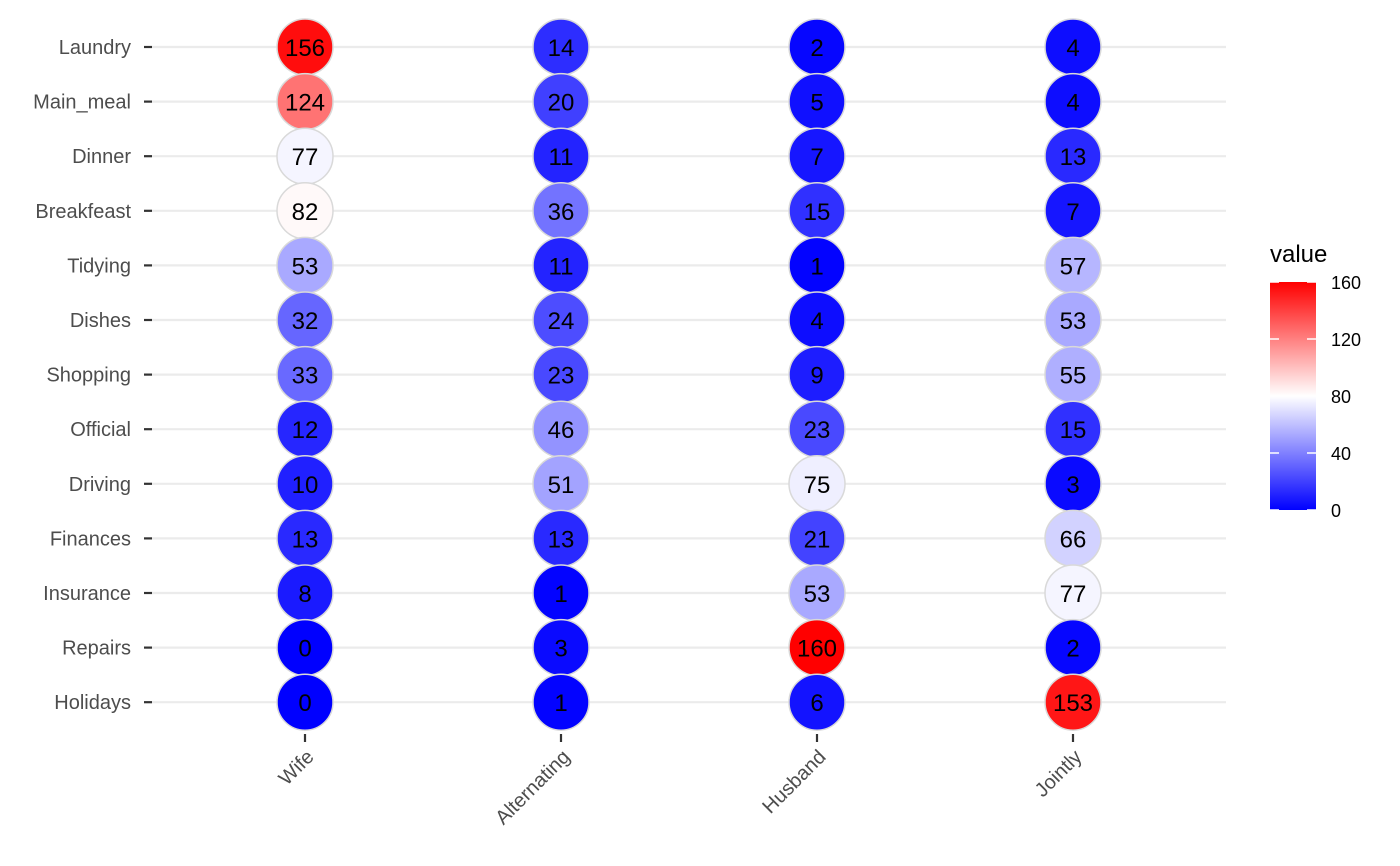 The width and height of the screenshot is (1400, 866). Describe the element at coordinates (1346, 340) in the screenshot. I see `legend-tick-label: 120` at that location.